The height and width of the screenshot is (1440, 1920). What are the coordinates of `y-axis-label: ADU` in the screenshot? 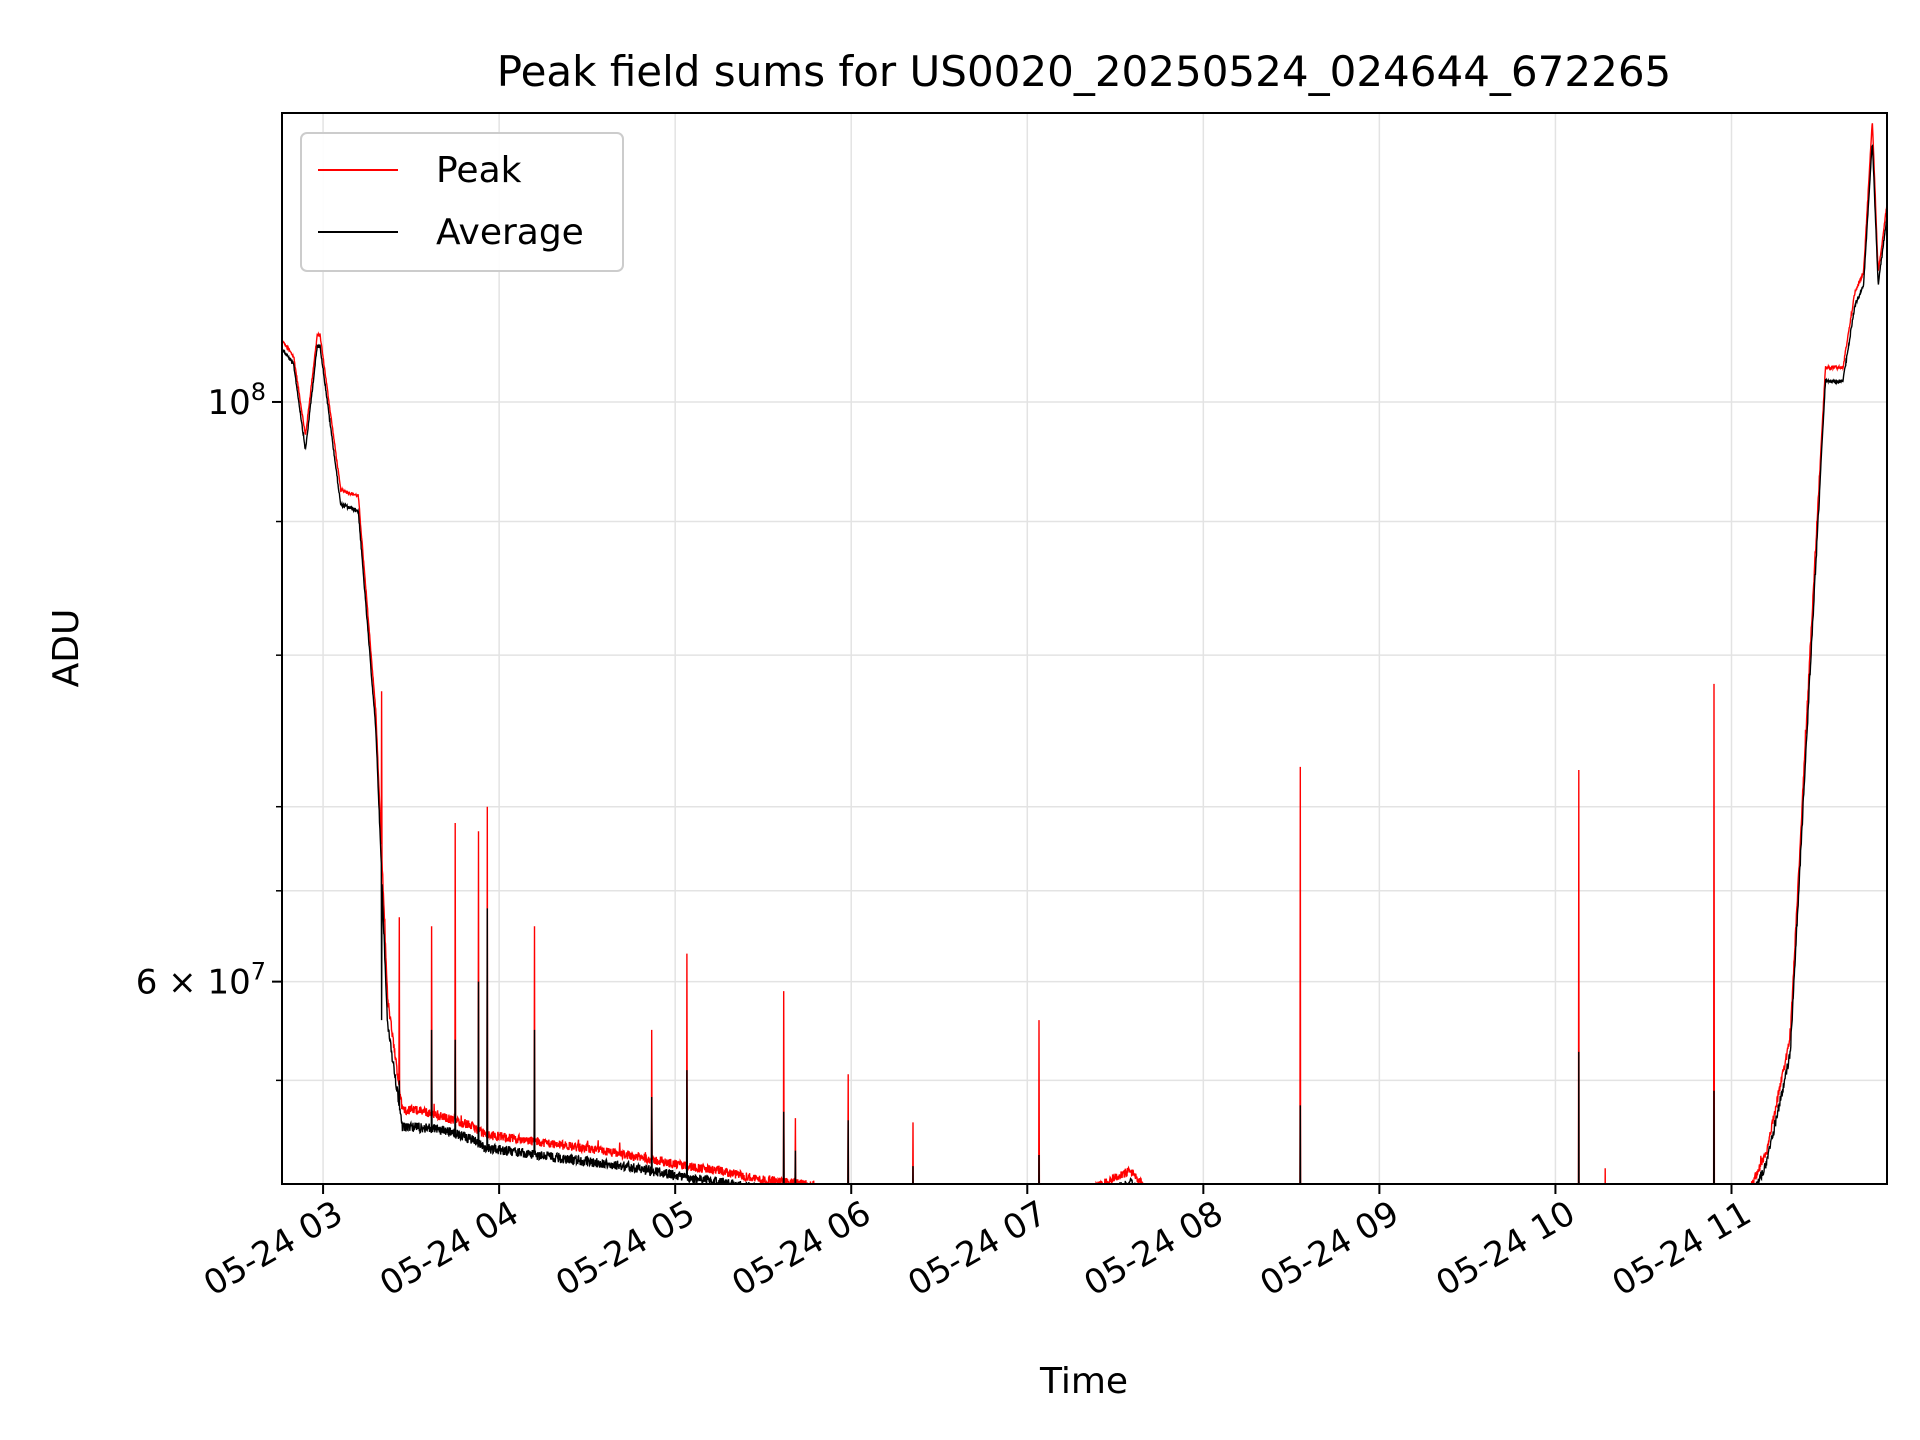 It's located at (66, 648).